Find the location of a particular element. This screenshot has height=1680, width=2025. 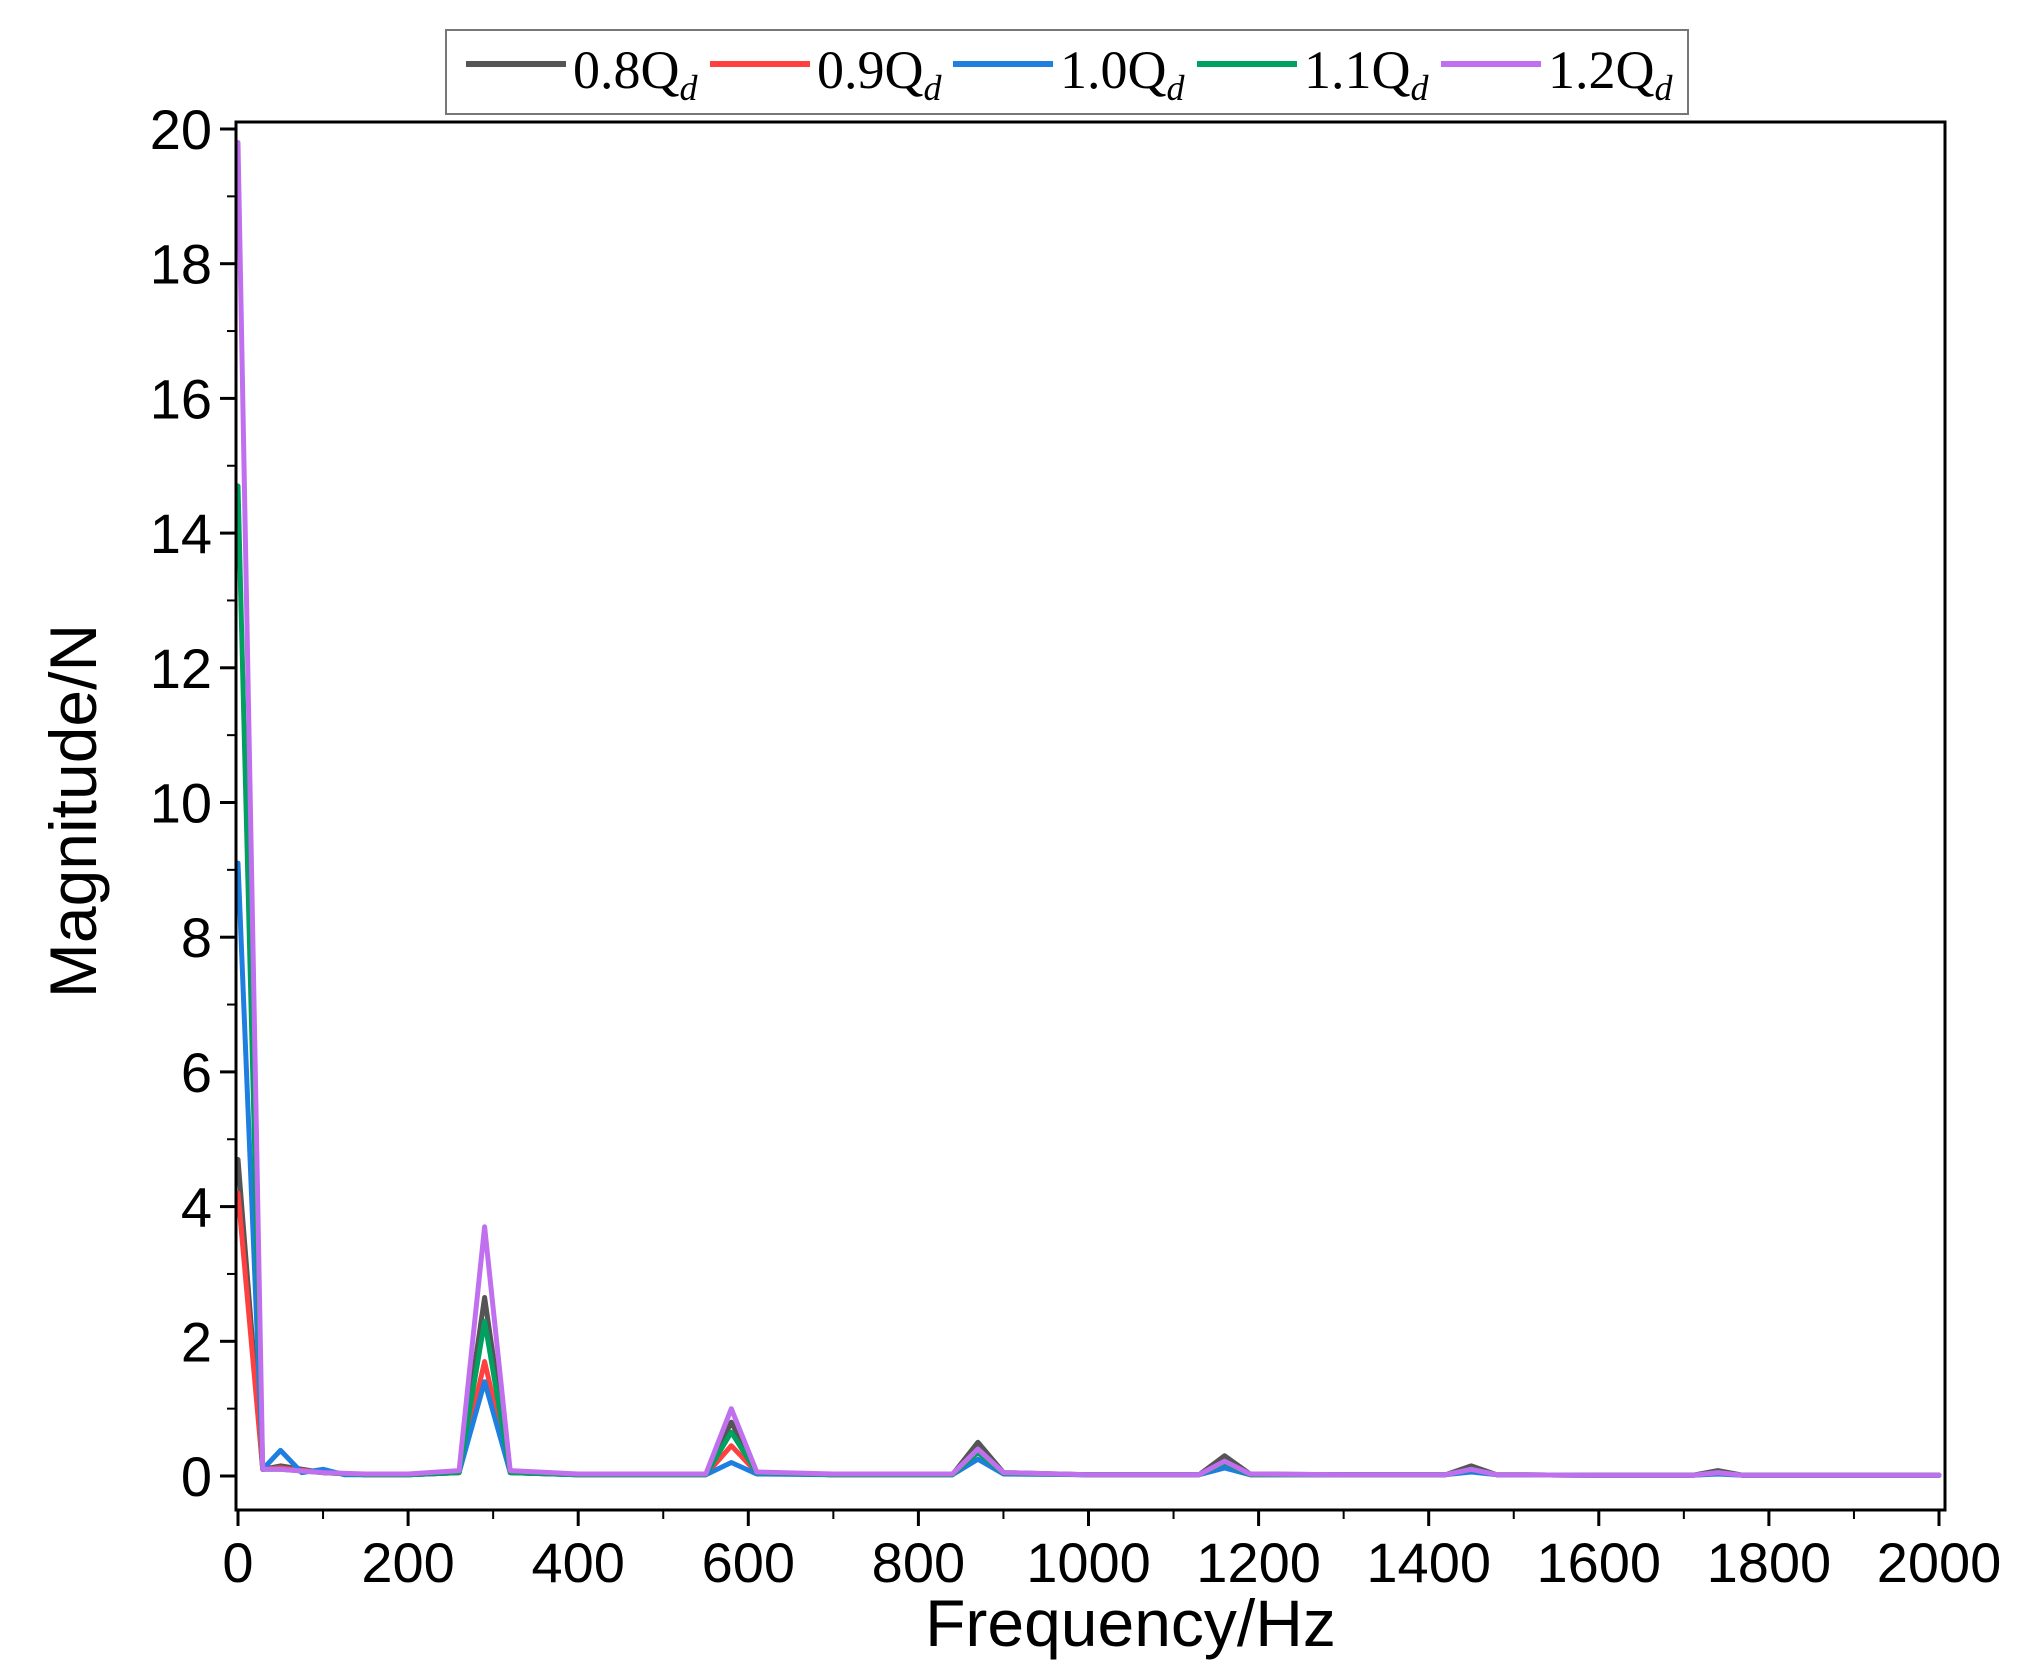

y-tick-label: 14 is located at coordinates (181, 533).